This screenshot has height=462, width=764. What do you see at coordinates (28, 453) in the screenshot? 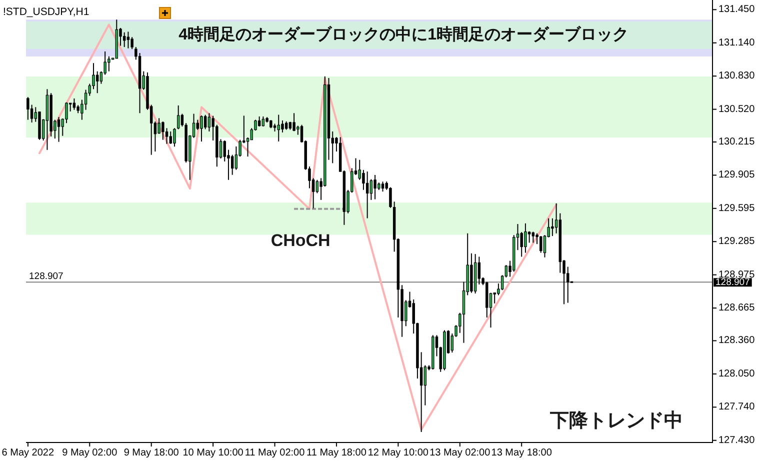
I see `x-tick-label: 6 May 2022` at bounding box center [28, 453].